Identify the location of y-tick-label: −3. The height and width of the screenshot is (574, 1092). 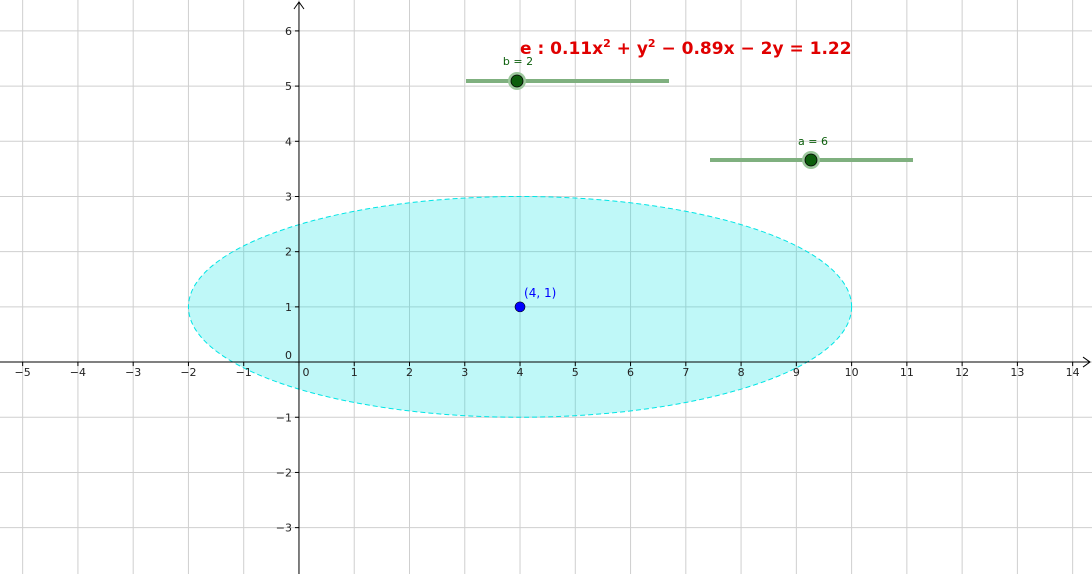
(284, 528).